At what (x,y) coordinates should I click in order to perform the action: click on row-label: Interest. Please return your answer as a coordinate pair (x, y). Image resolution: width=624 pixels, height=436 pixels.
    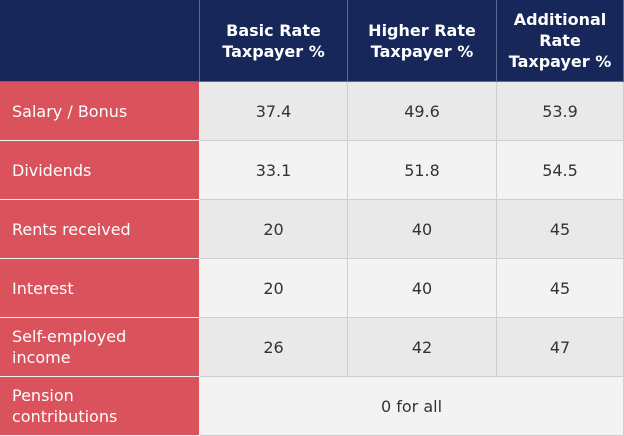
    Looking at the image, I should click on (100, 288).